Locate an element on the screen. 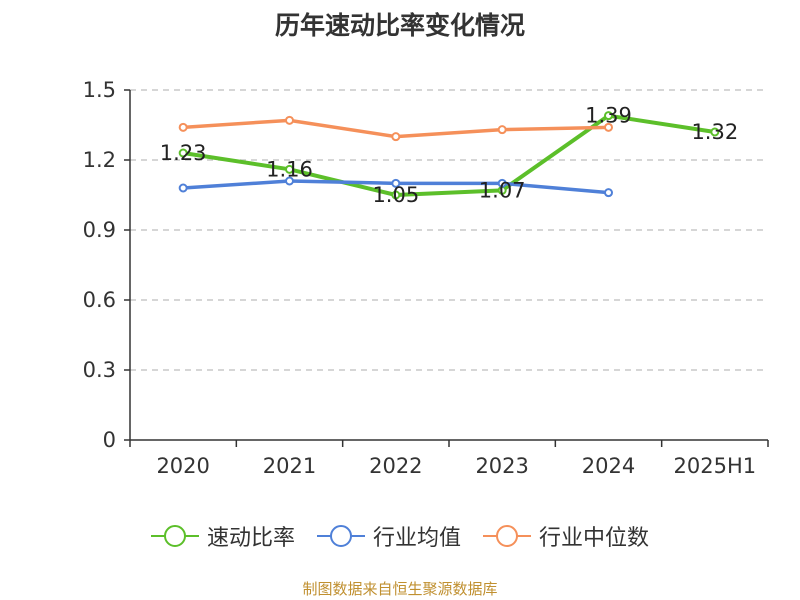  legend: 速动比率 行业均值 行业中位数 is located at coordinates (400, 536).